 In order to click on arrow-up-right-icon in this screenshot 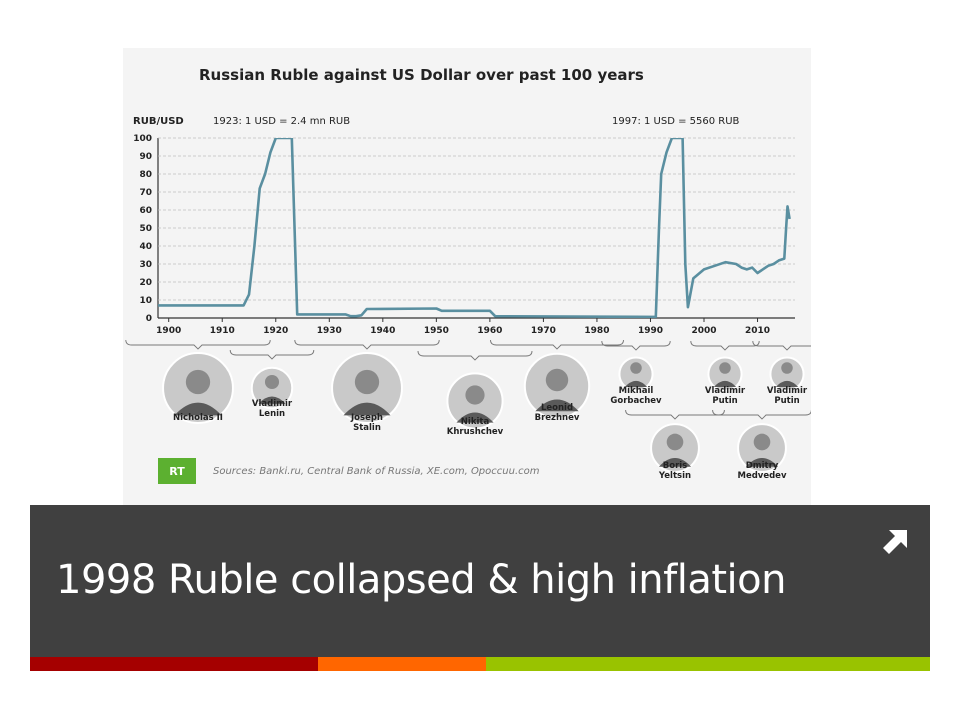, I will do `click(895, 542)`.